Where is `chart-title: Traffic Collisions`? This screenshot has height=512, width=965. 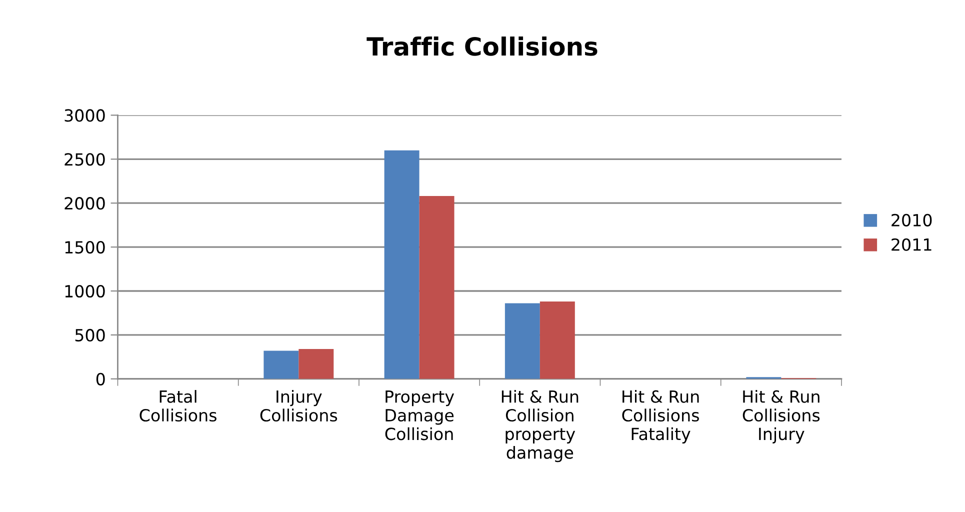 chart-title: Traffic Collisions is located at coordinates (482, 46).